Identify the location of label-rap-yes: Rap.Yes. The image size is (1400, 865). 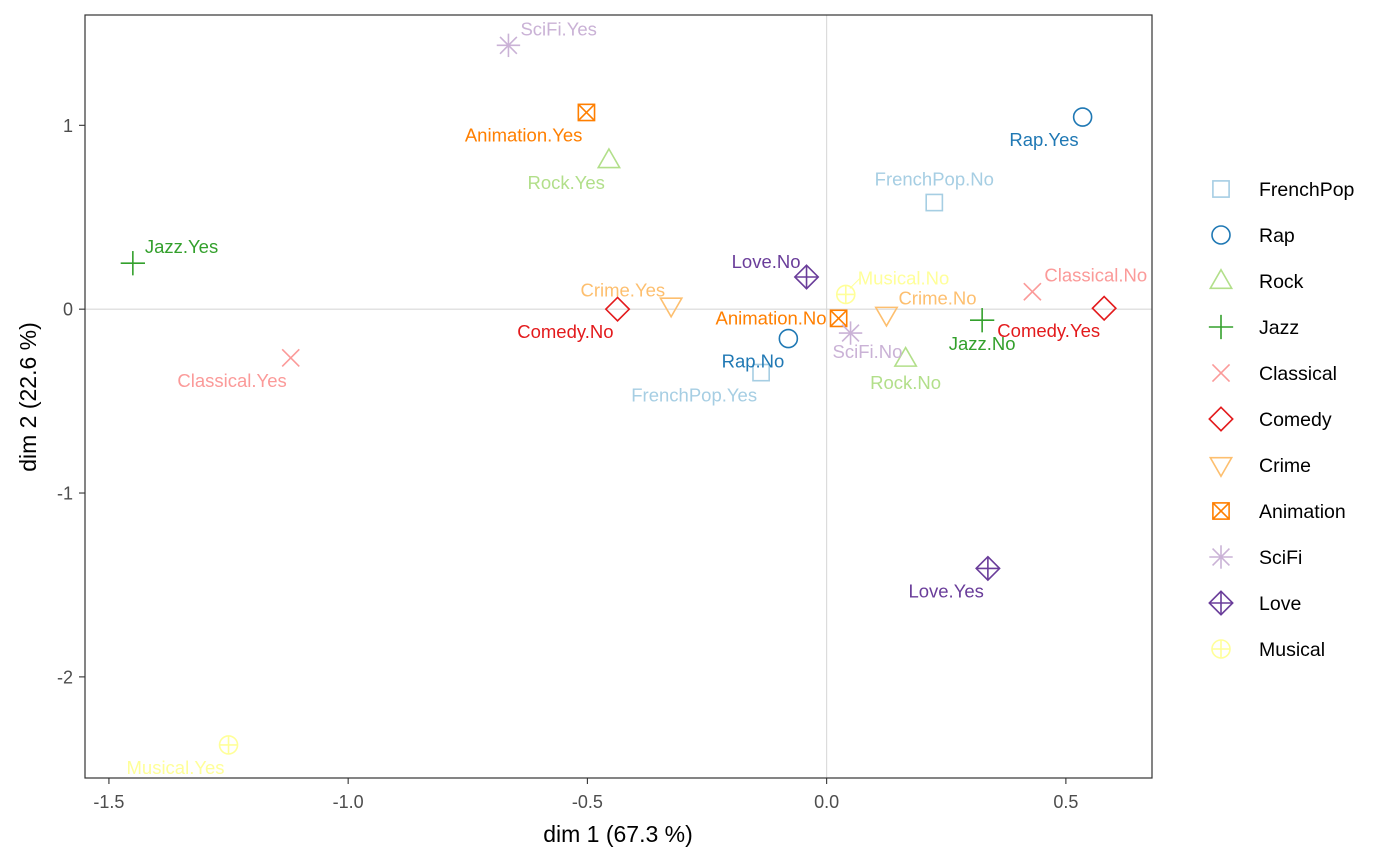
(1043, 139).